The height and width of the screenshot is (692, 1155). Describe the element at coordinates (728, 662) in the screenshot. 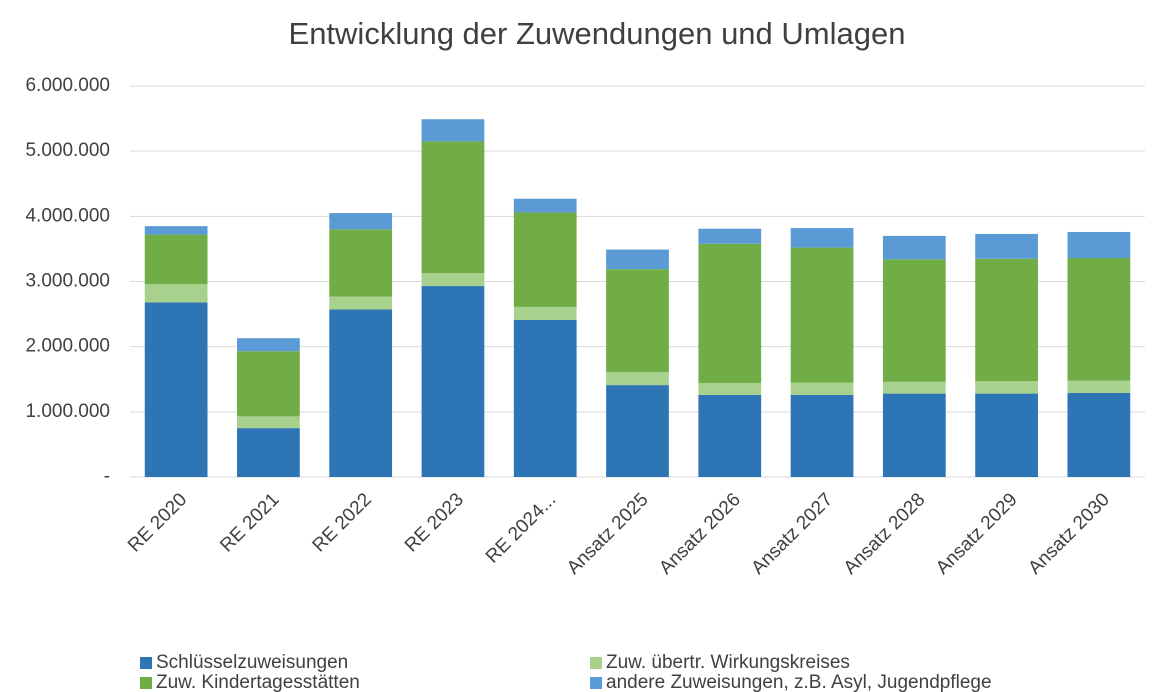

I see `legend-label: Zuw. übertr. Wirkungskreises` at that location.